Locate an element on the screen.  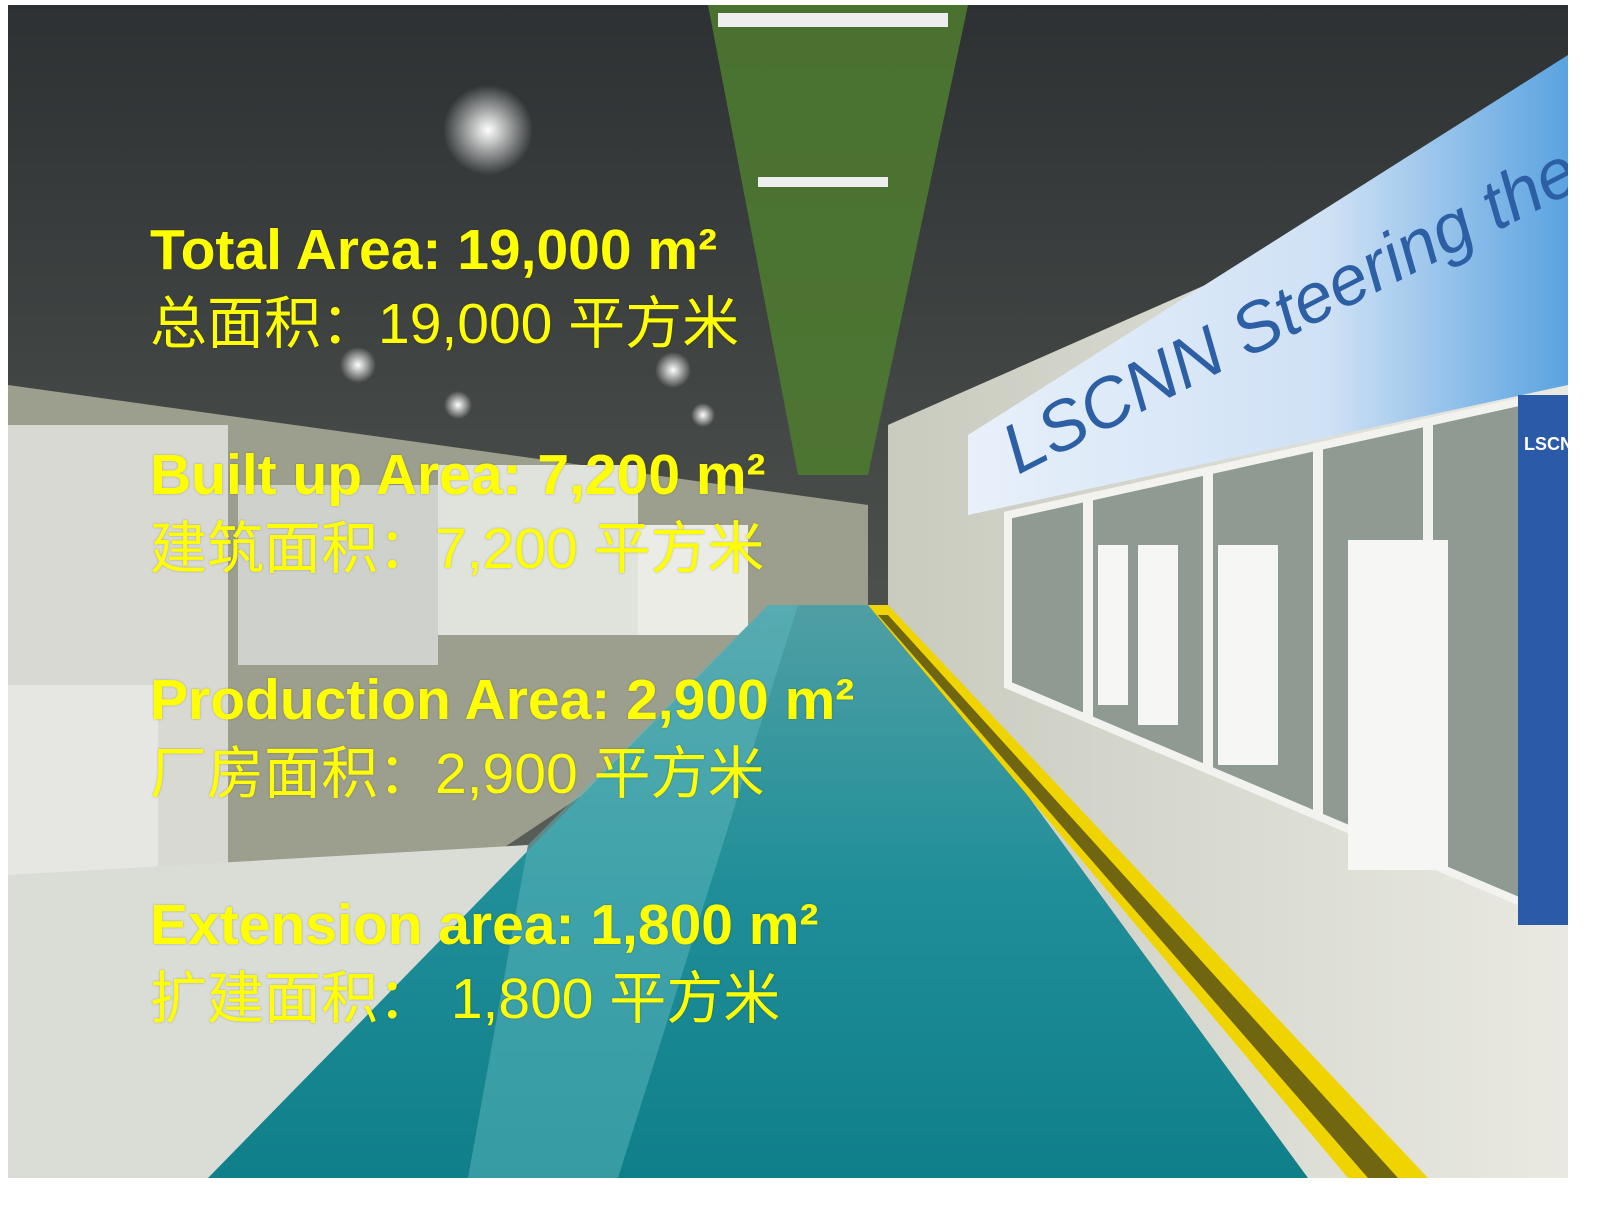
area-chinese: 总面积：19,000 平方米 is located at coordinates (445, 324).